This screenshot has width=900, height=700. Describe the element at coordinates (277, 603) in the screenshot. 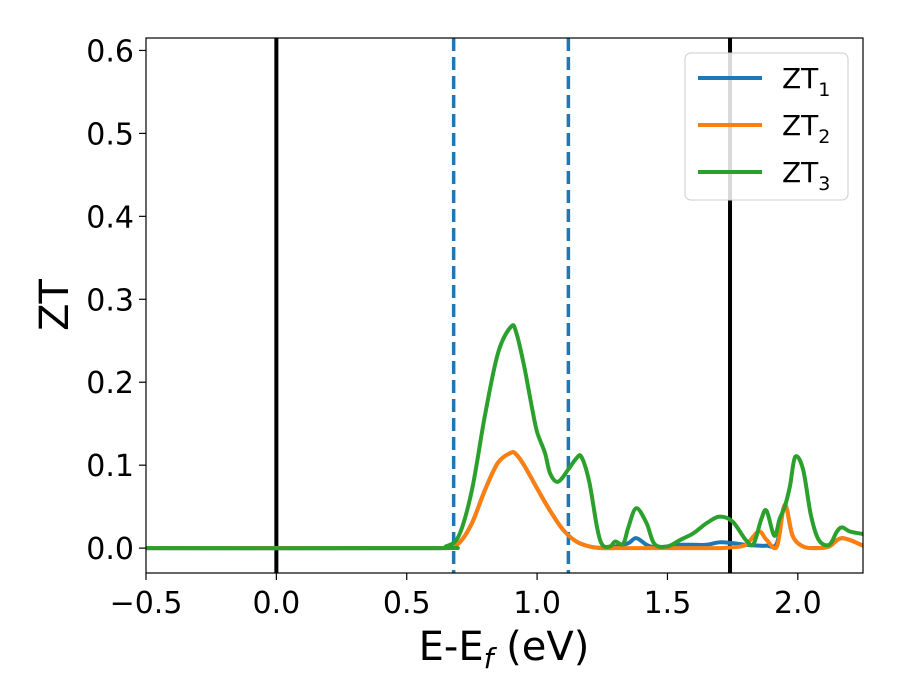

I see `x-tick-label: 0.0` at that location.